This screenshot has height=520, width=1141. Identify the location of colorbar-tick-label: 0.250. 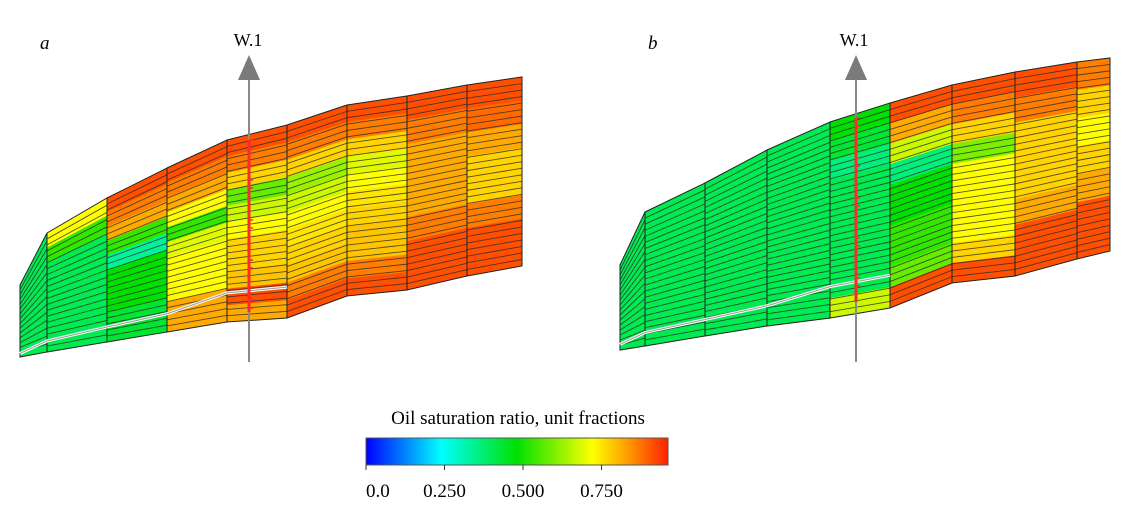
(444, 491).